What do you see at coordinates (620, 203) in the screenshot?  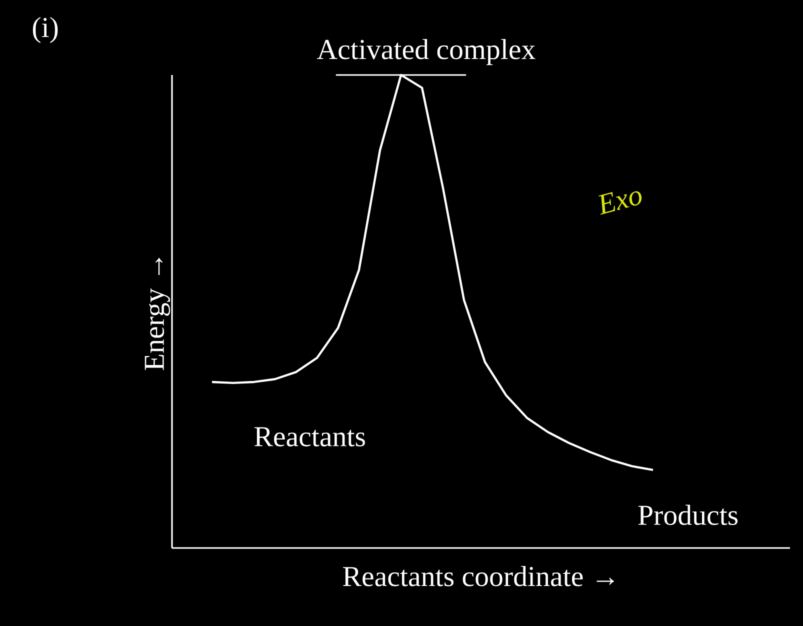 I see `annotation: Exo` at bounding box center [620, 203].